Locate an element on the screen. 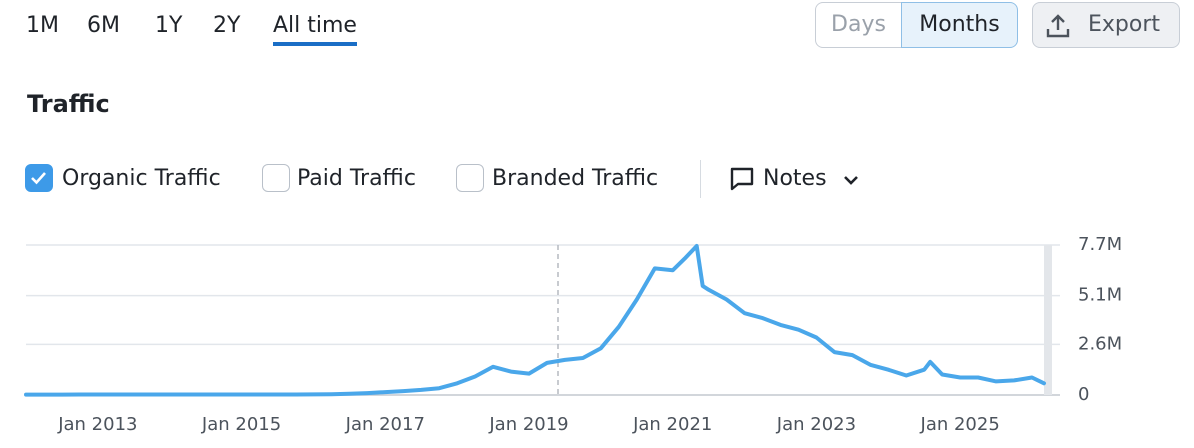  y-tick-label: 2.6M is located at coordinates (1100, 343).